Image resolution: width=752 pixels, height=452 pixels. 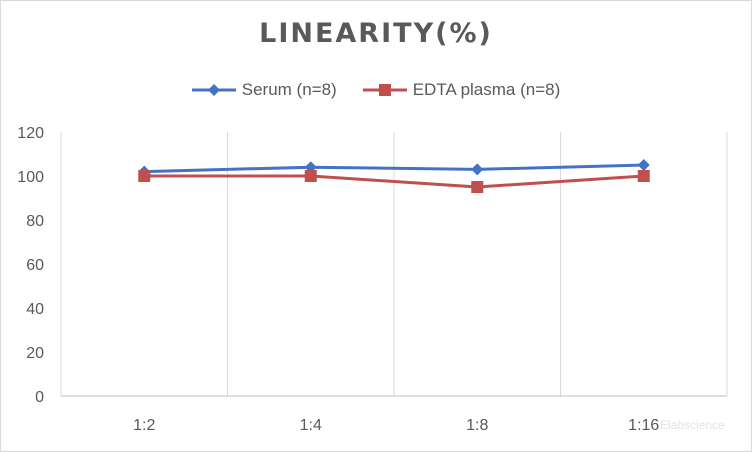 What do you see at coordinates (30, 177) in the screenshot?
I see `y-tick-label: 100` at bounding box center [30, 177].